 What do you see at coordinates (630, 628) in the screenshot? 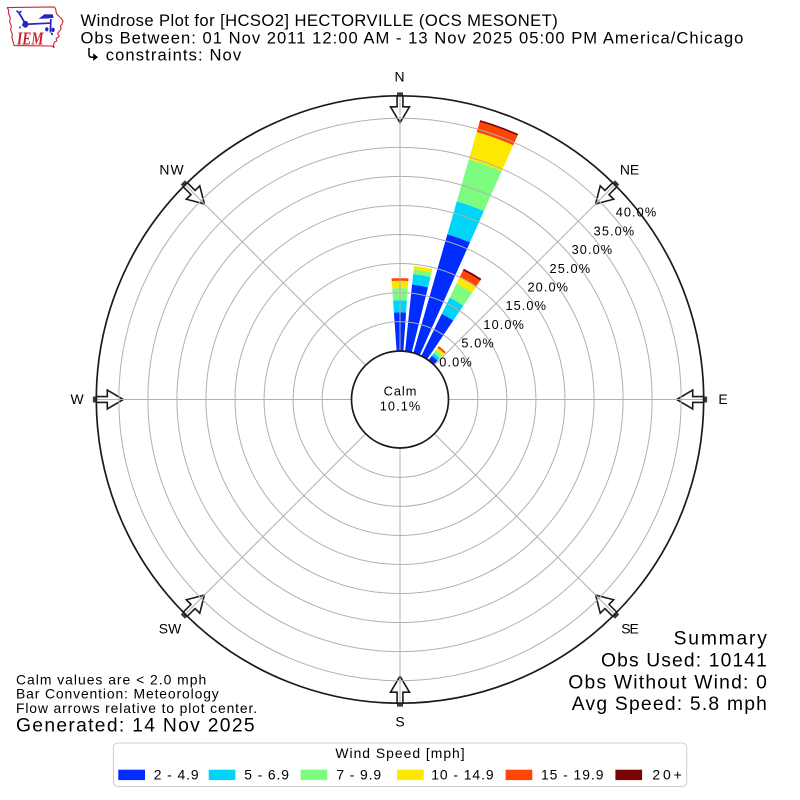
I see `svg-text: SE` at bounding box center [630, 628].